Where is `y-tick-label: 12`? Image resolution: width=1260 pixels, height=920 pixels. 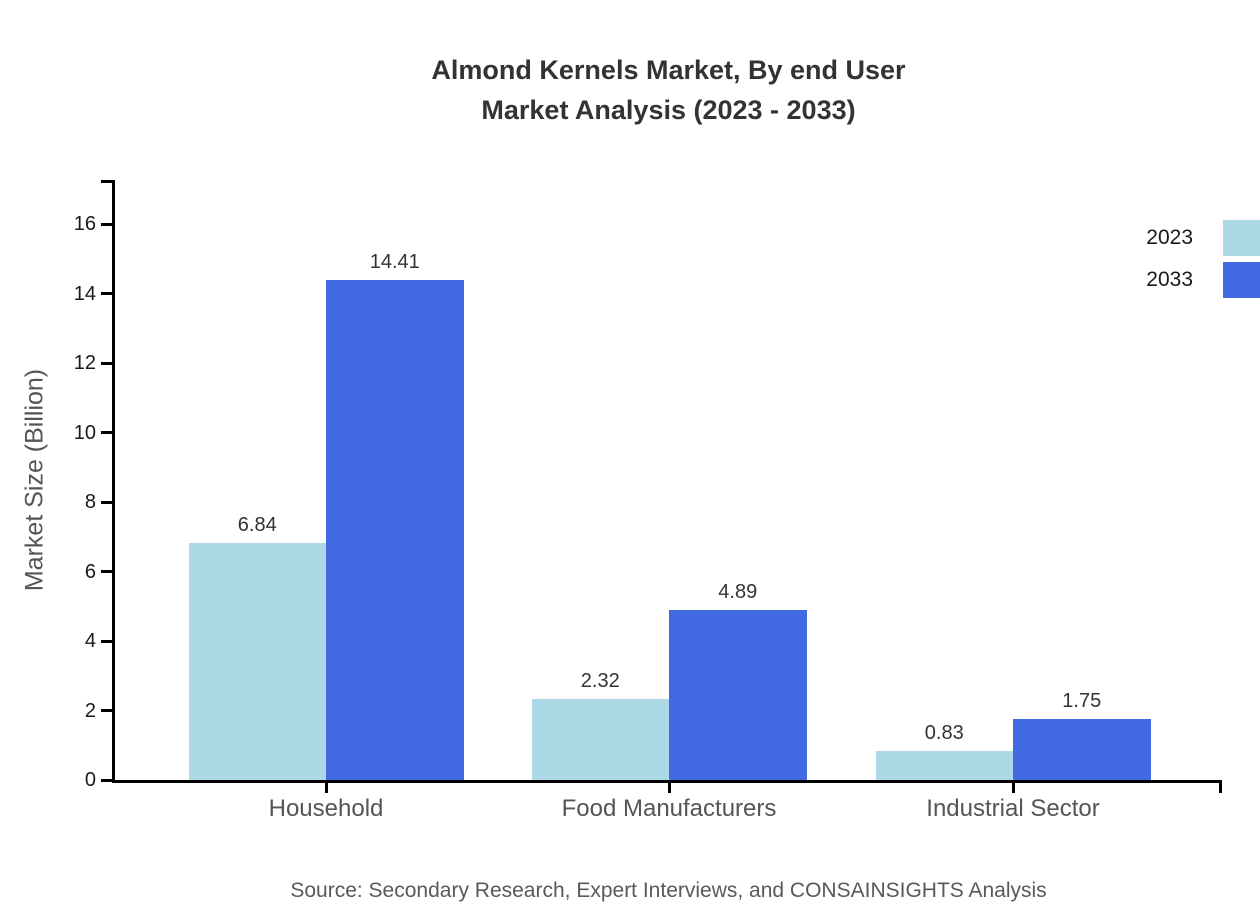 y-tick-label: 12 is located at coordinates (84, 363).